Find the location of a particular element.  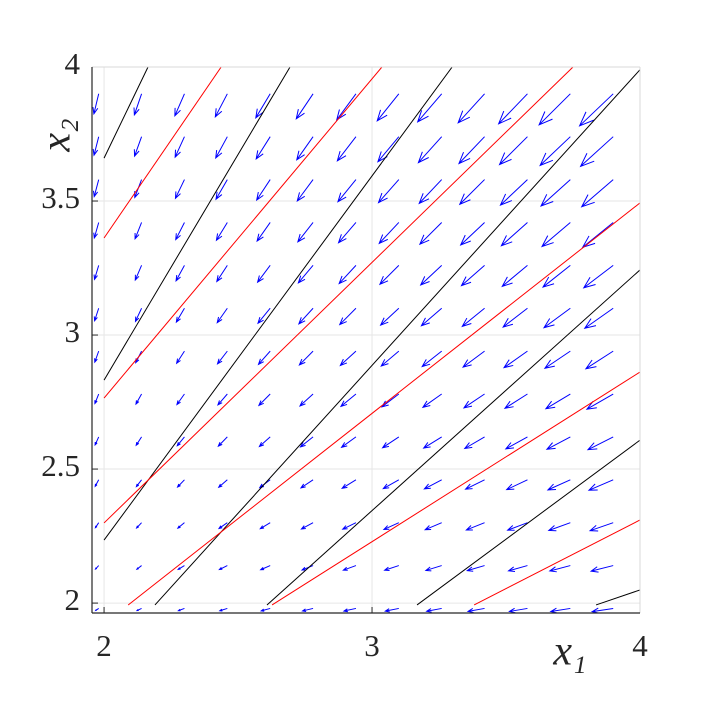

curve is located at coordinates (556, 562).